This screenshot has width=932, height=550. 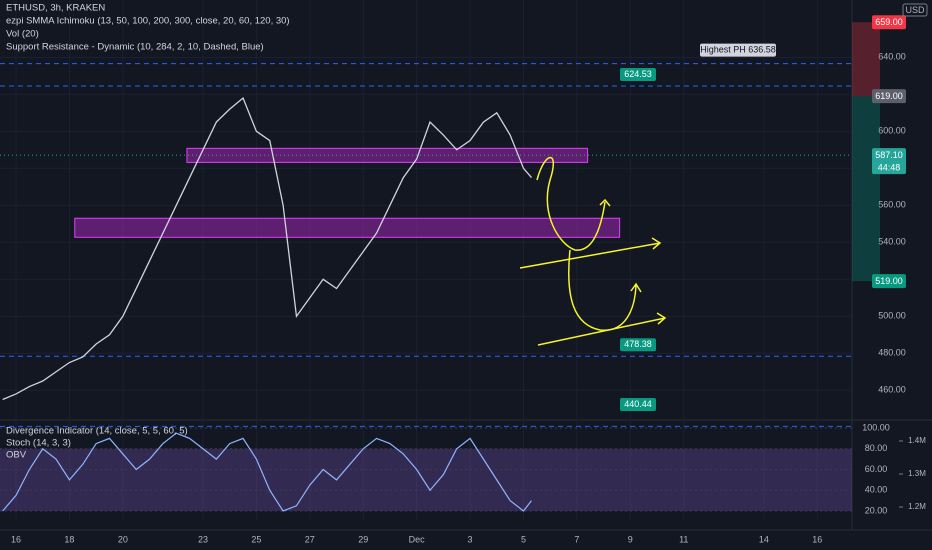 I want to click on level-tag-label: 478.38, so click(x=638, y=344).